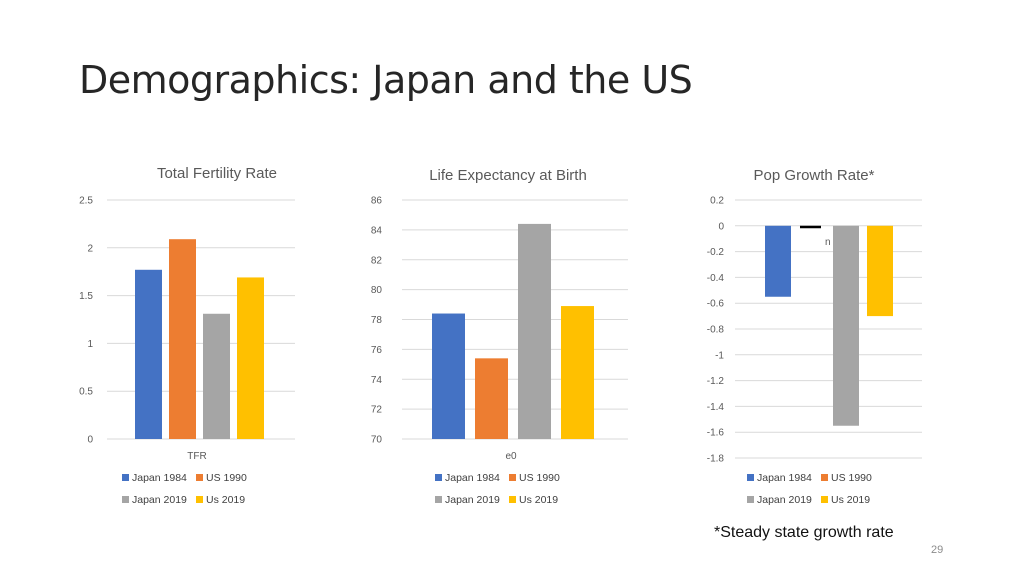 The width and height of the screenshot is (1024, 576). Describe the element at coordinates (717, 201) in the screenshot. I see `y-tick-label: 0.2` at that location.